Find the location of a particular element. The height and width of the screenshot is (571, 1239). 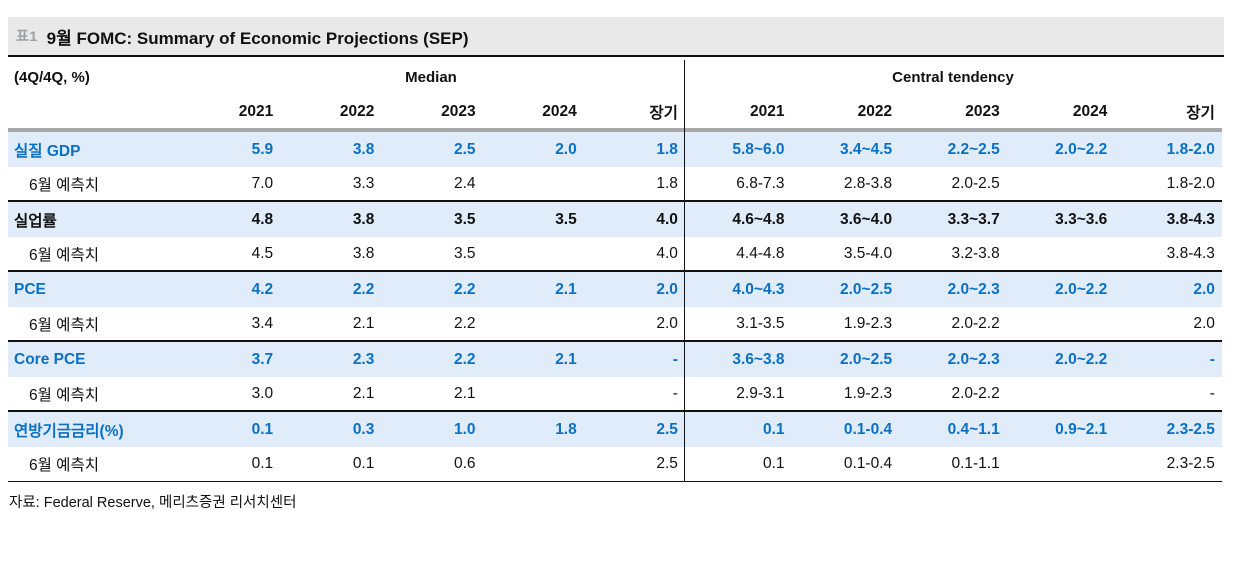

year-header-median-2: 2023 is located at coordinates (458, 111).